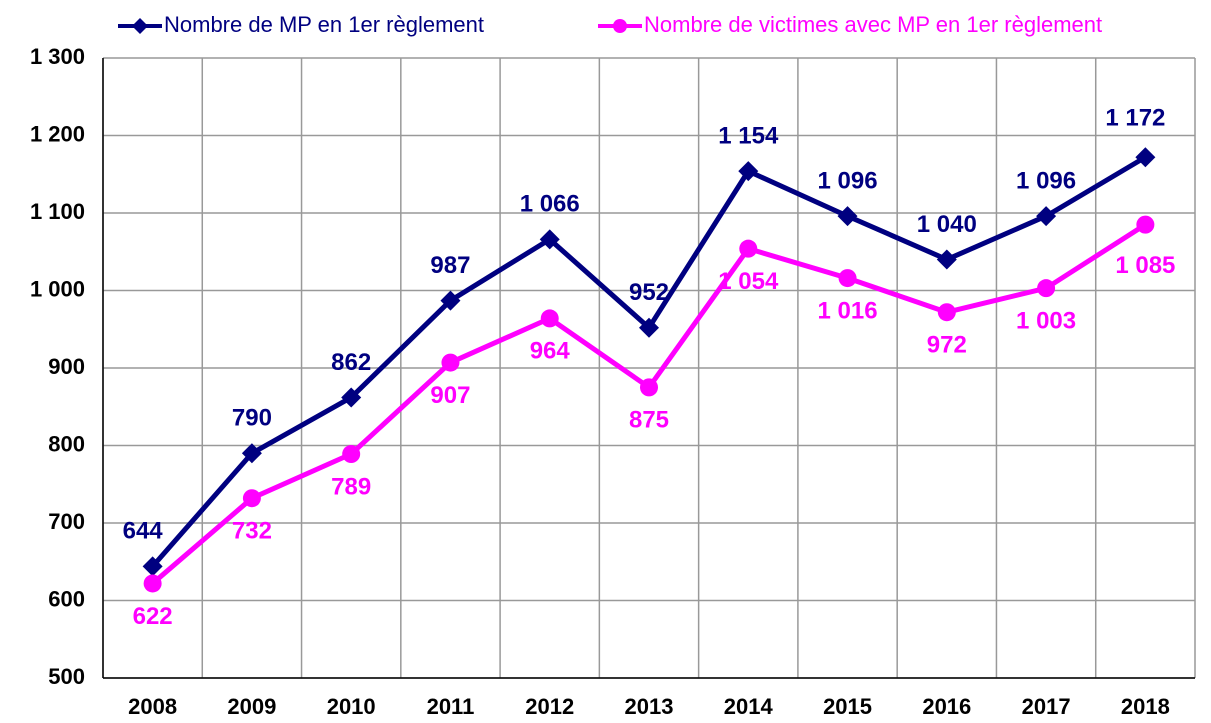 This screenshot has height=723, width=1211. Describe the element at coordinates (153, 616) in the screenshot. I see `value-label: 622` at that location.